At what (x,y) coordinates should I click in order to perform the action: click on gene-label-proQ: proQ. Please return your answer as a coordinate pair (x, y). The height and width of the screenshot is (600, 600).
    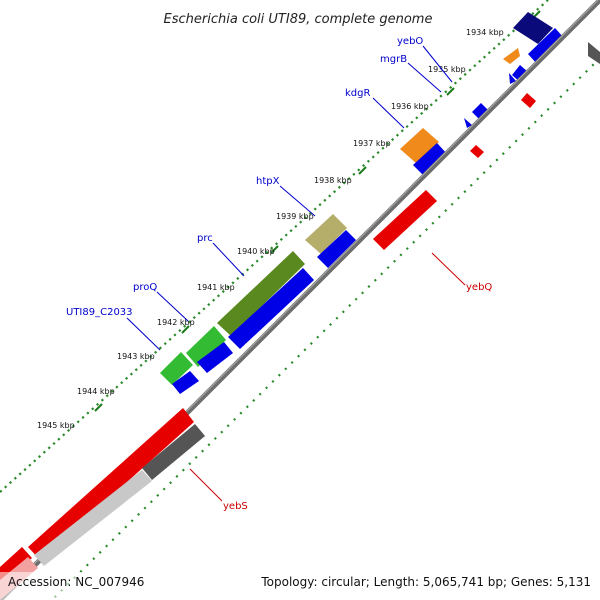
    Looking at the image, I should click on (145, 287).